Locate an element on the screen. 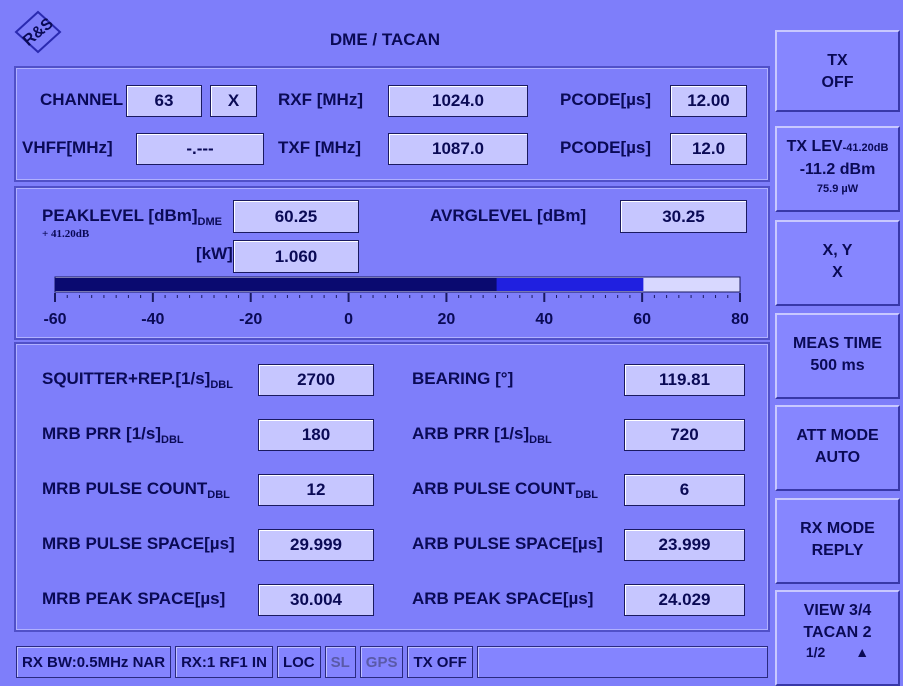 This screenshot has height=686, width=903. field: 60.25 is located at coordinates (296, 216).